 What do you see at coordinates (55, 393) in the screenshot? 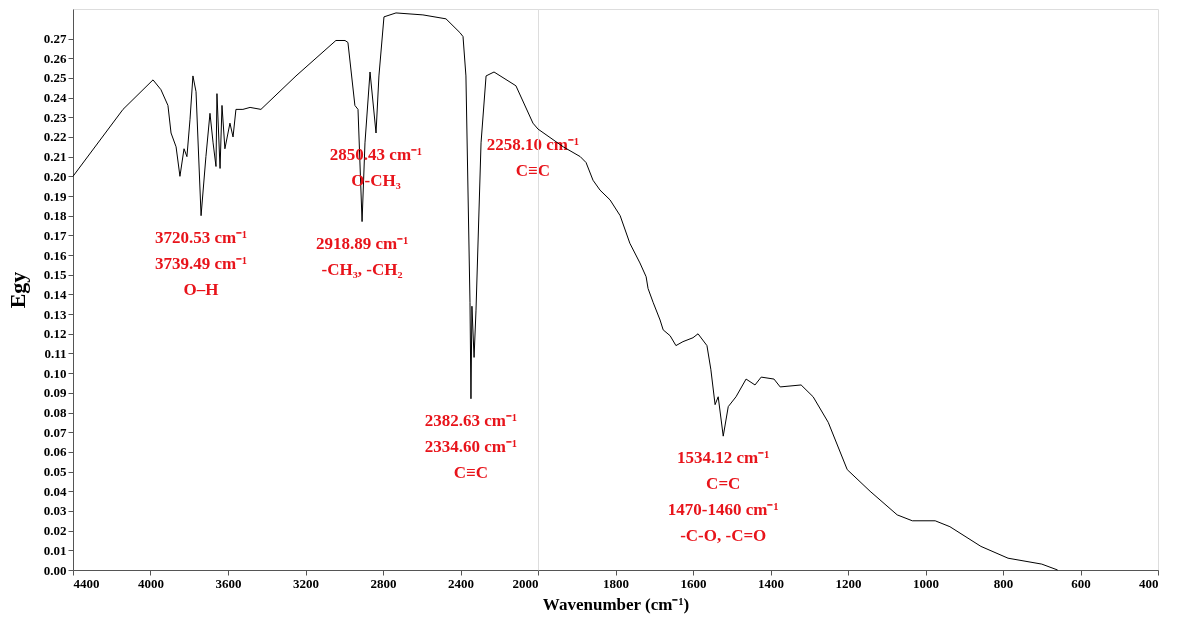
I see `y-tick-label: 0.09` at bounding box center [55, 393].